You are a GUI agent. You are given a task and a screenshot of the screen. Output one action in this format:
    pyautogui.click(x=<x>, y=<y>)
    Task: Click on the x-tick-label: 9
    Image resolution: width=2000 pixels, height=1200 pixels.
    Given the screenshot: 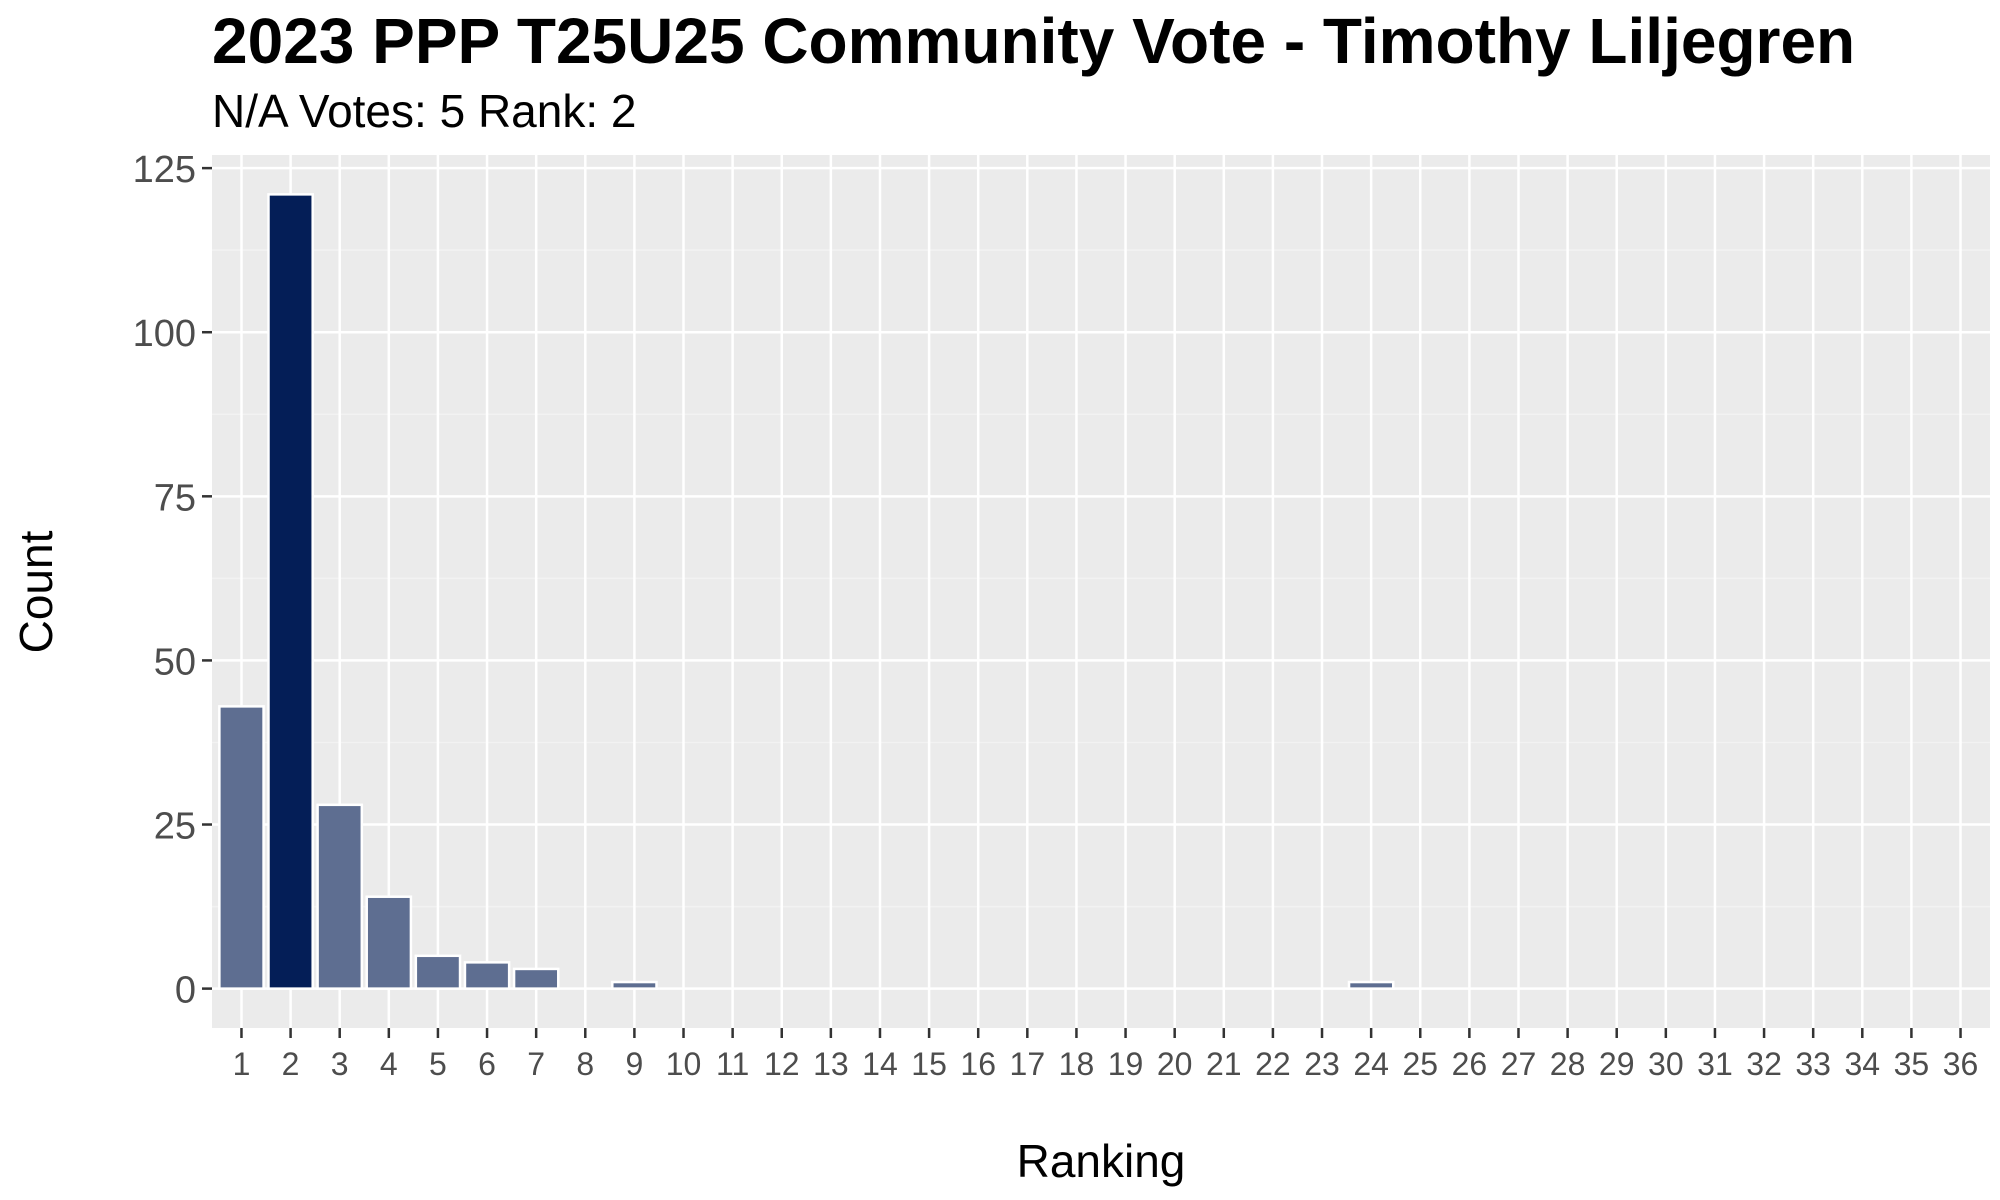 What is the action you would take?
    pyautogui.click(x=634, y=1064)
    